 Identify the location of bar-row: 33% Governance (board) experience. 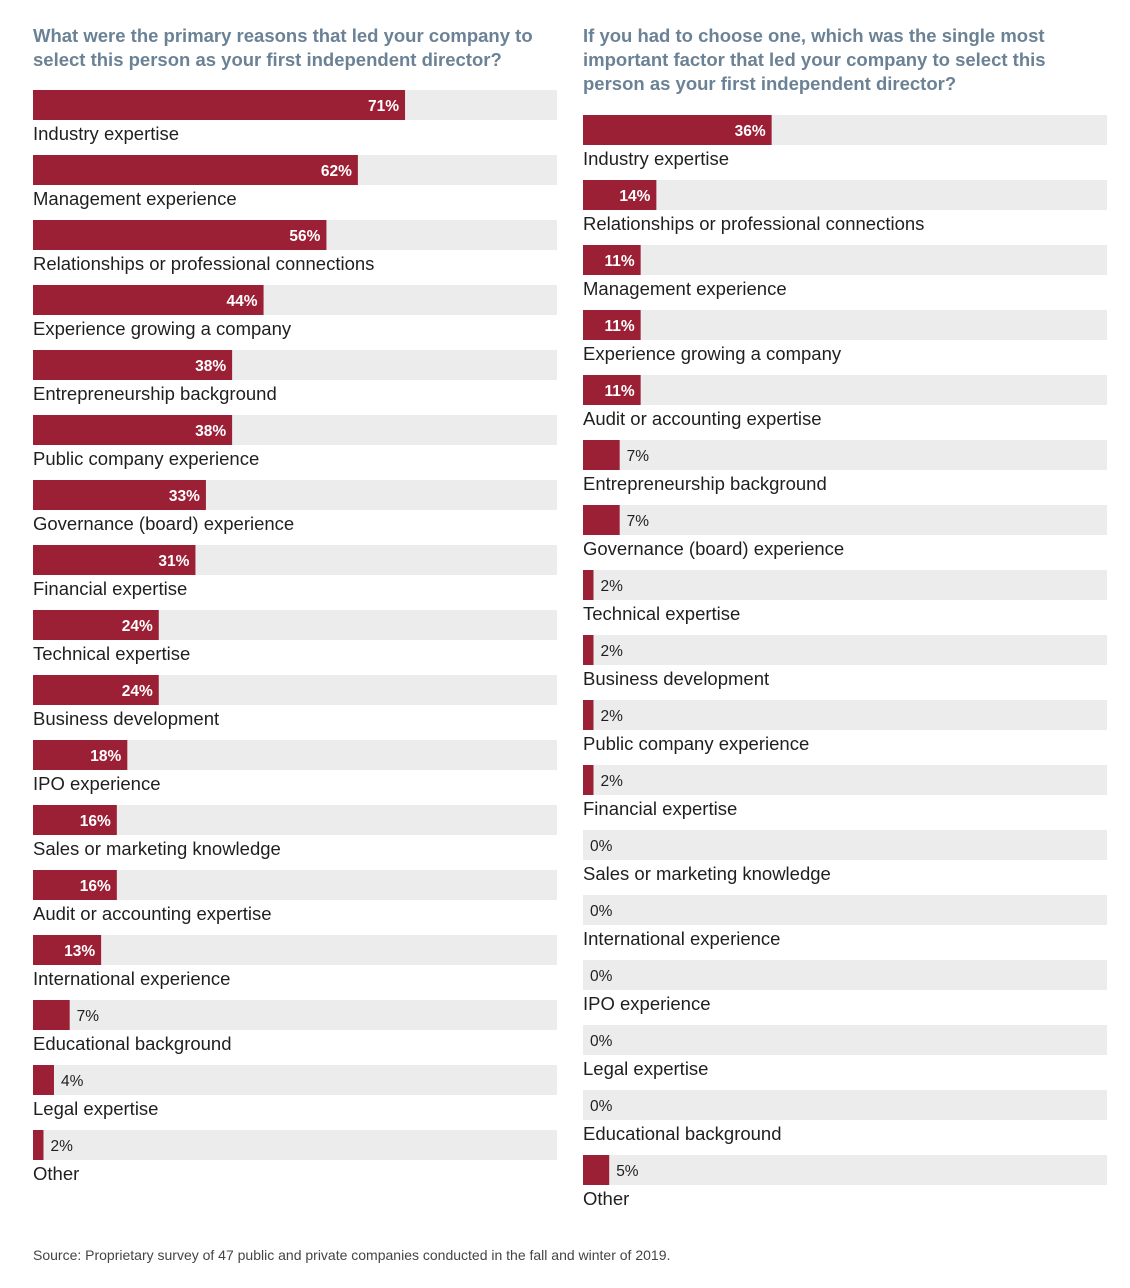
(295, 507).